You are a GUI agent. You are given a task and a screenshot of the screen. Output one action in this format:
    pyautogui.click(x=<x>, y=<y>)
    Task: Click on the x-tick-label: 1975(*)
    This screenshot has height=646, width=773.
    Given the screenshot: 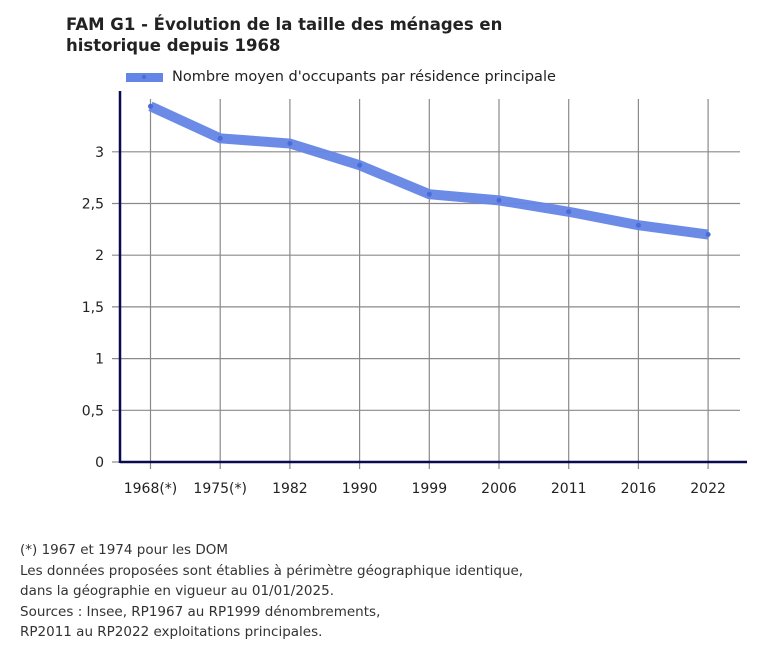 What is the action you would take?
    pyautogui.click(x=220, y=489)
    